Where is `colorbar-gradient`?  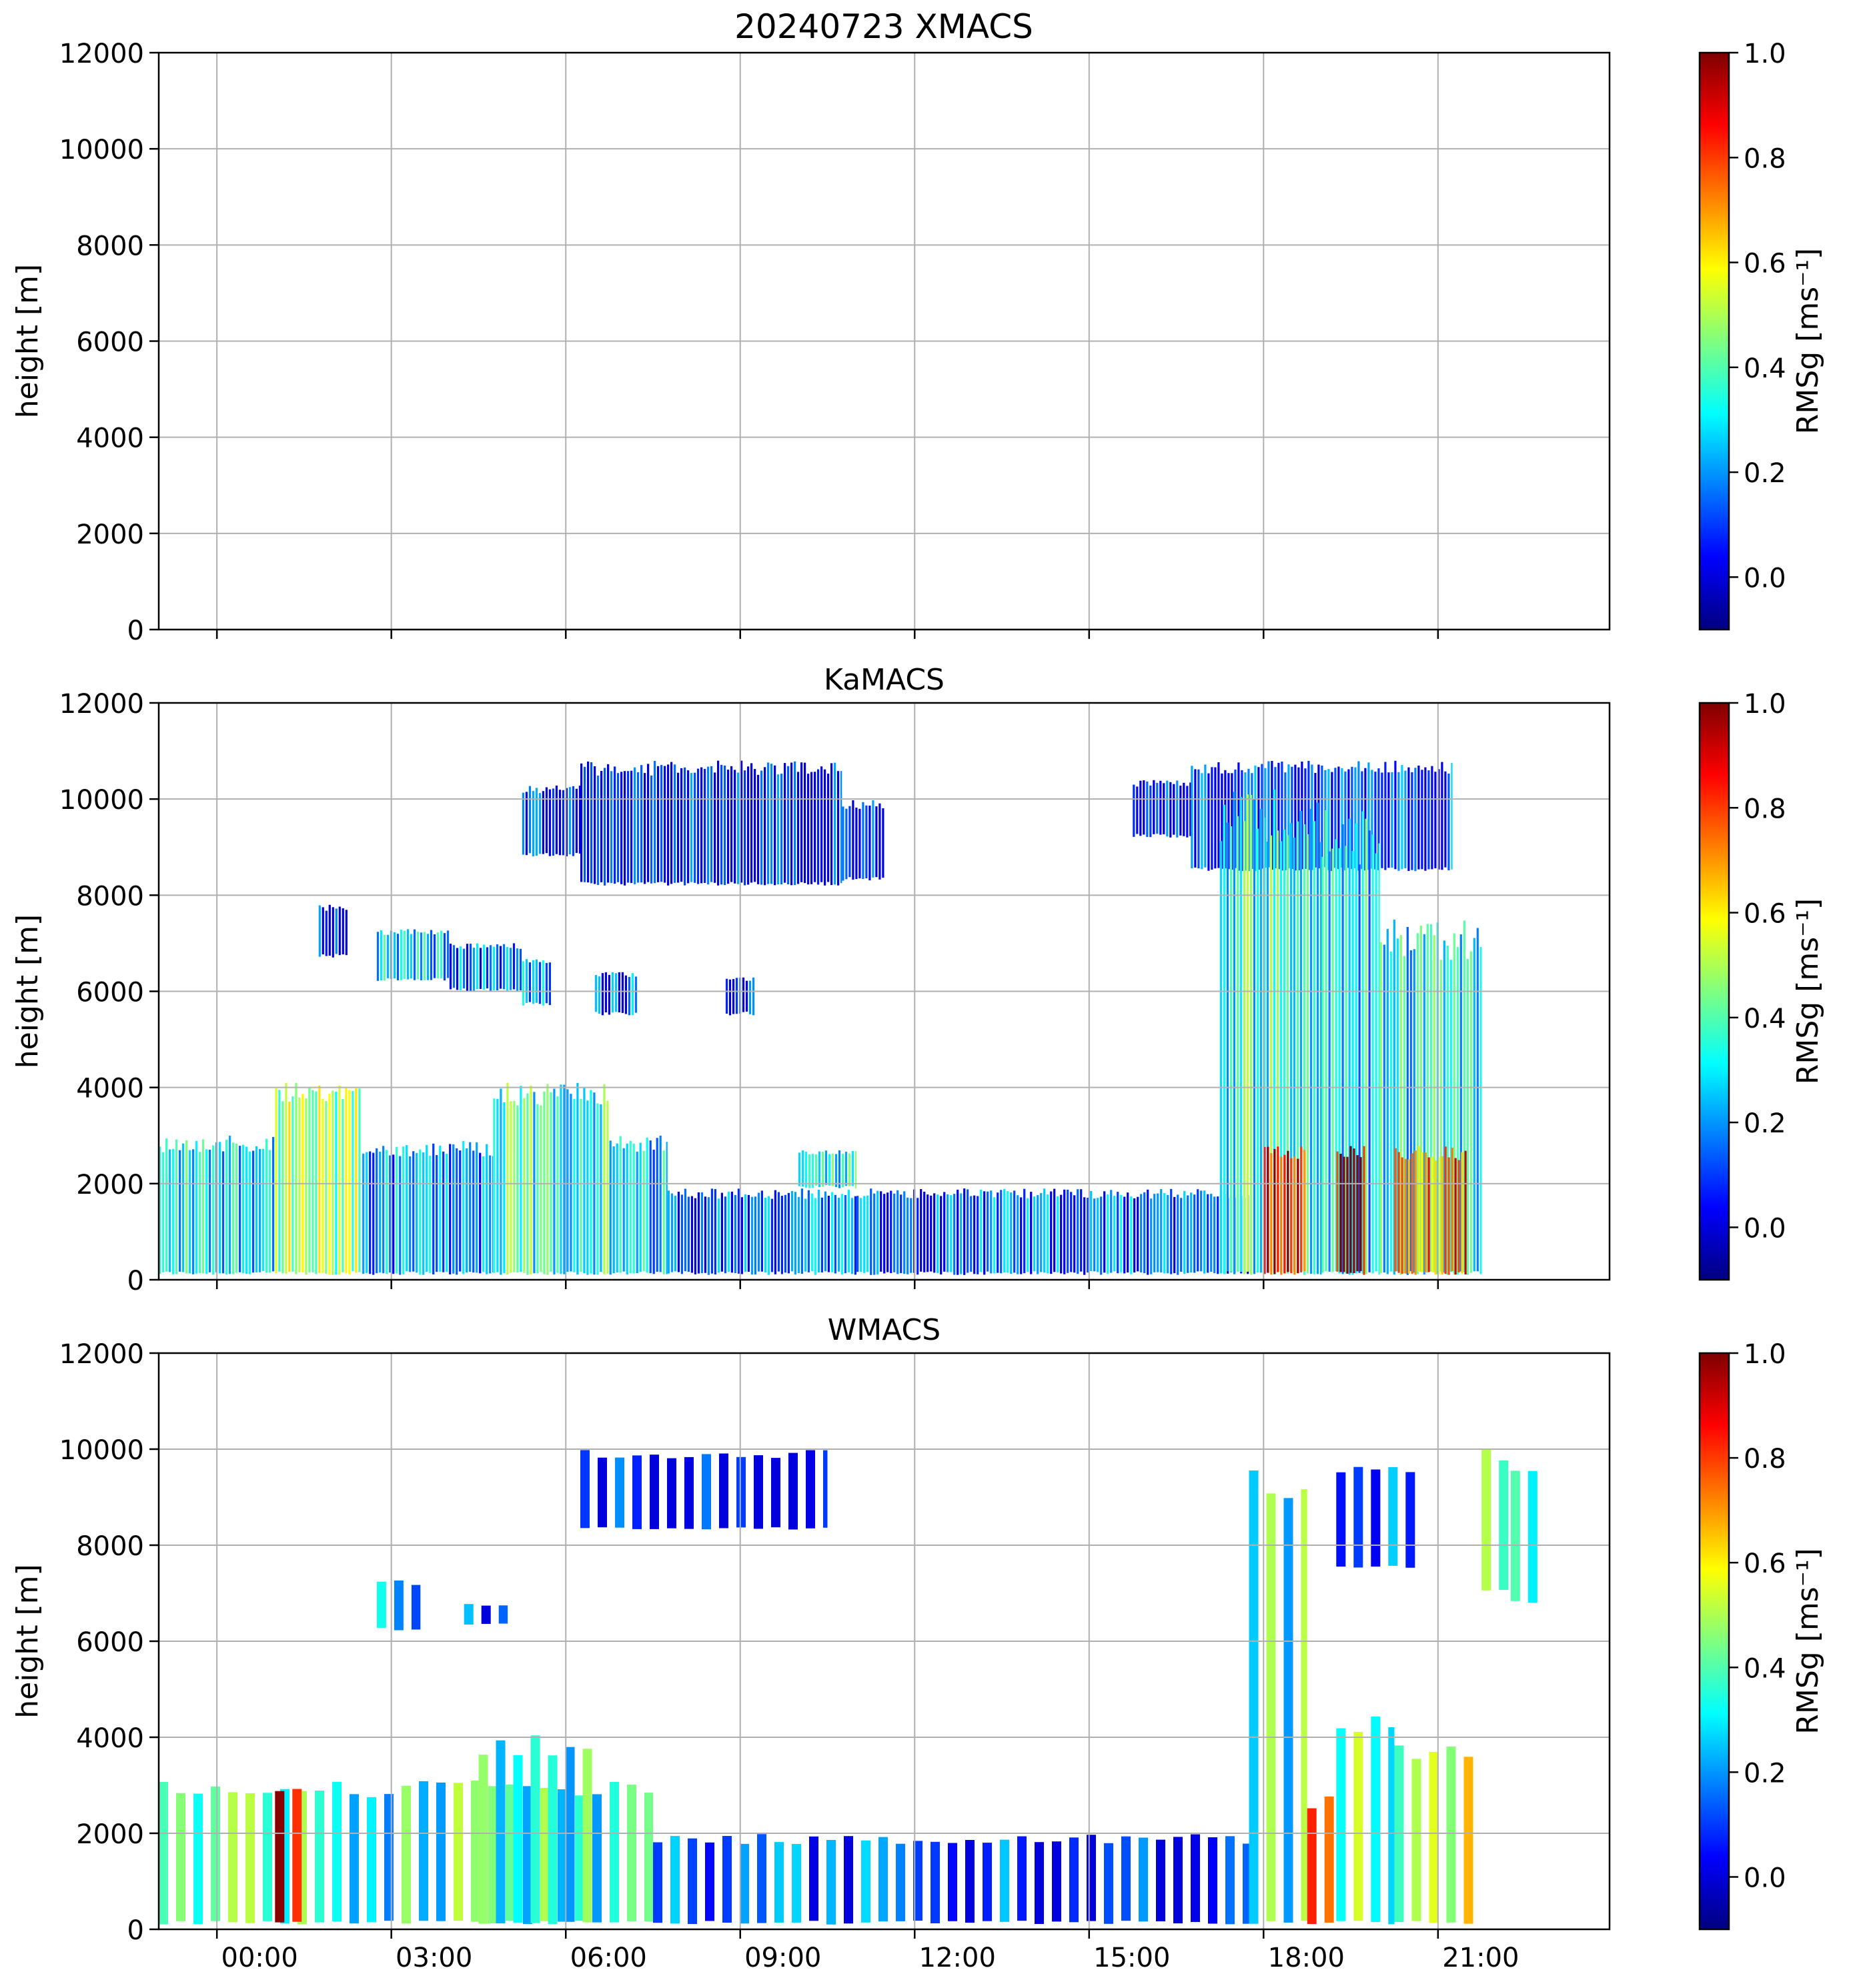
colorbar-gradient is located at coordinates (1714, 992).